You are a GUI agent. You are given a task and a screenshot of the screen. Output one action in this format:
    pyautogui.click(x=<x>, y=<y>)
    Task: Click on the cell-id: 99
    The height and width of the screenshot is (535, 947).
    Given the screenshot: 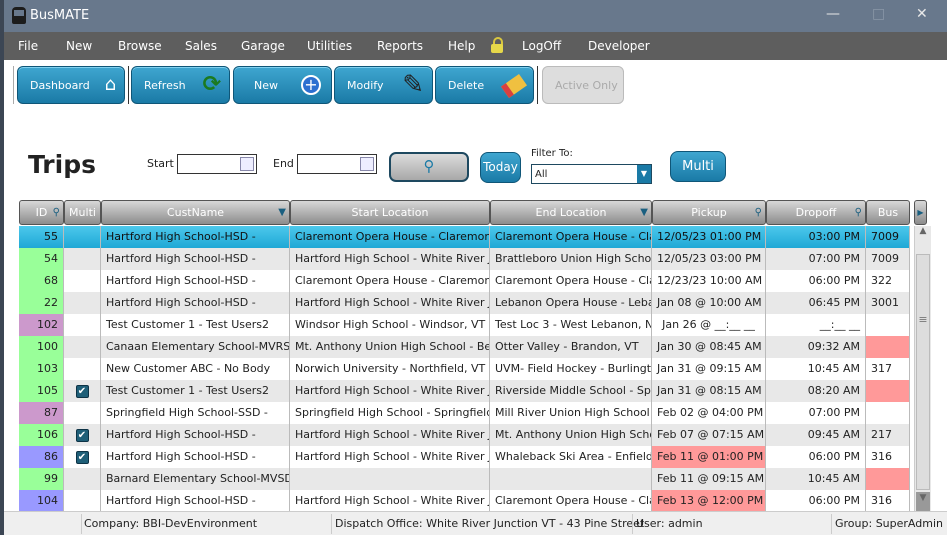 What is the action you would take?
    pyautogui.click(x=41, y=479)
    